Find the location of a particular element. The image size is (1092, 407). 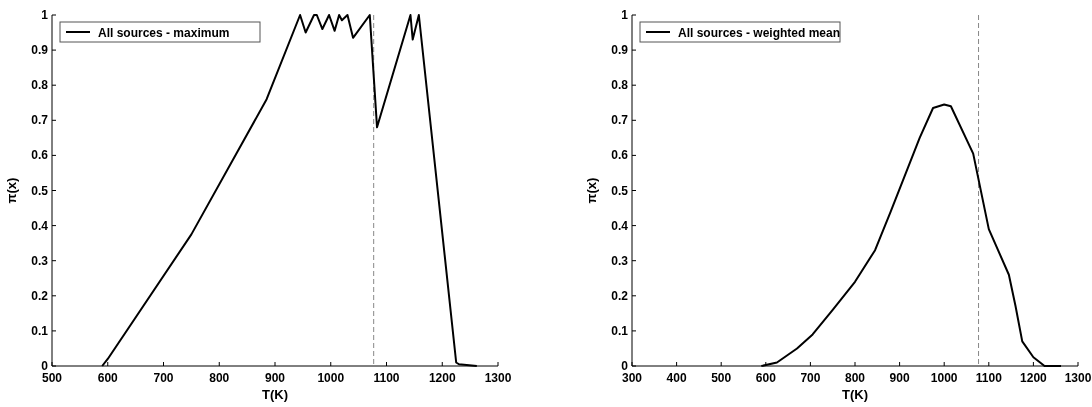

x-tick-label: 300 is located at coordinates (632, 378).